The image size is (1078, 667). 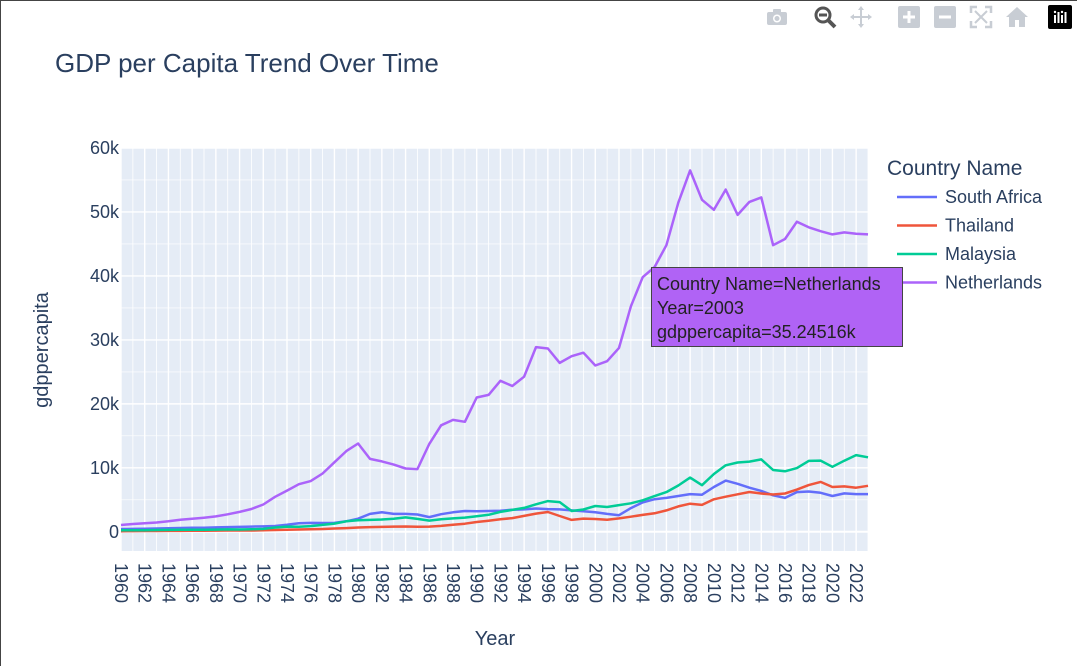 I want to click on y-tick-label: 20k, so click(x=105, y=404).